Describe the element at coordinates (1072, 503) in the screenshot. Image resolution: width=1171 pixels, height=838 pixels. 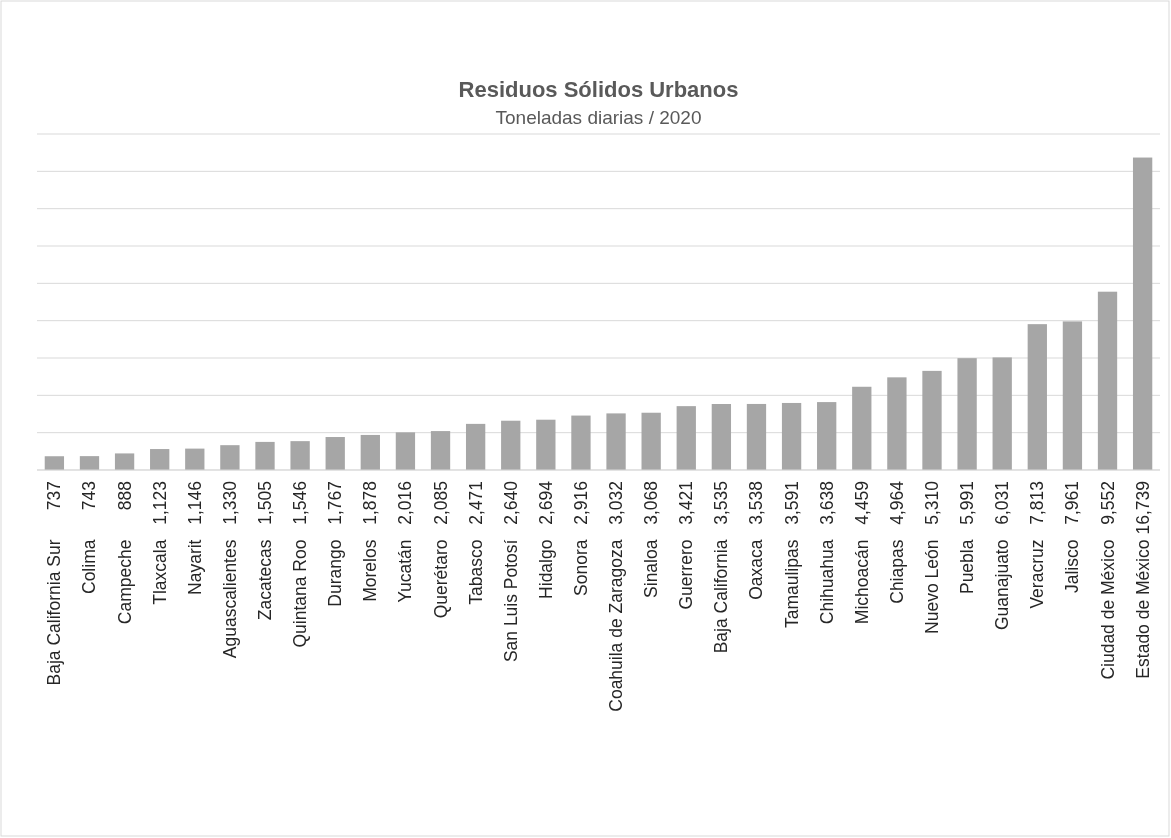
I see `data-label: 7,961` at that location.